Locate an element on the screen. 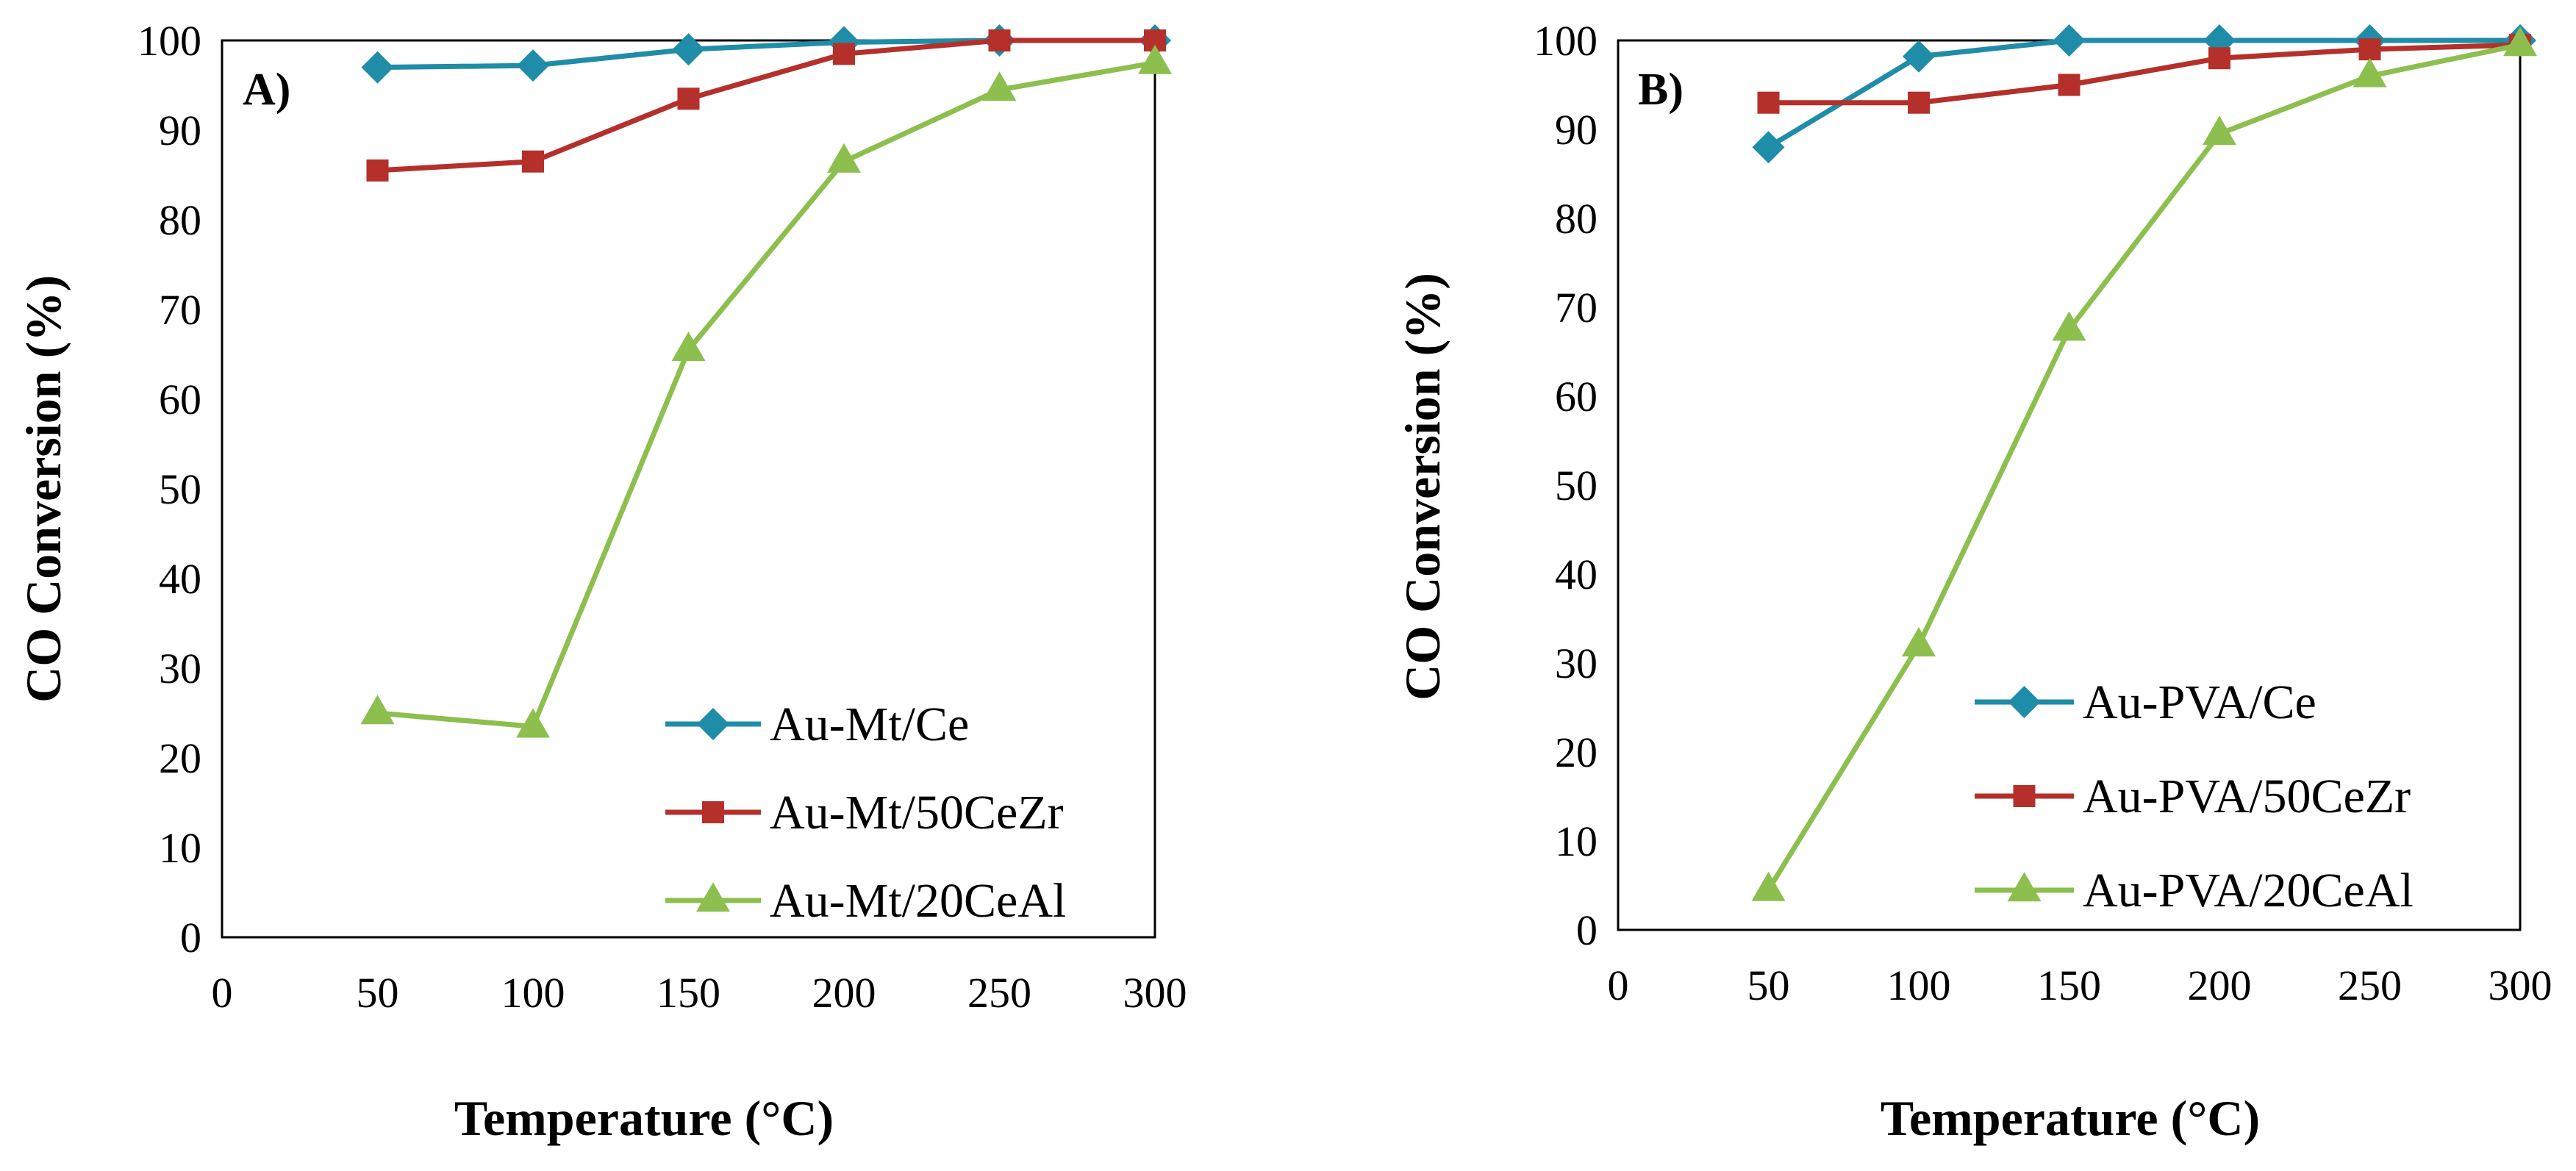 This screenshot has width=2576, height=1171. legend-label: Au-Mt/20CeAl is located at coordinates (918, 901).